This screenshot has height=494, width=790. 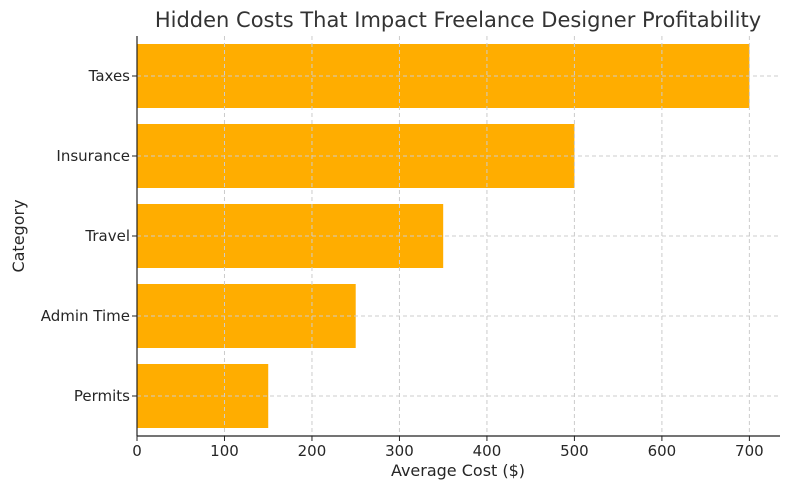 I want to click on y-tick-label: Admin Time, so click(x=85, y=316).